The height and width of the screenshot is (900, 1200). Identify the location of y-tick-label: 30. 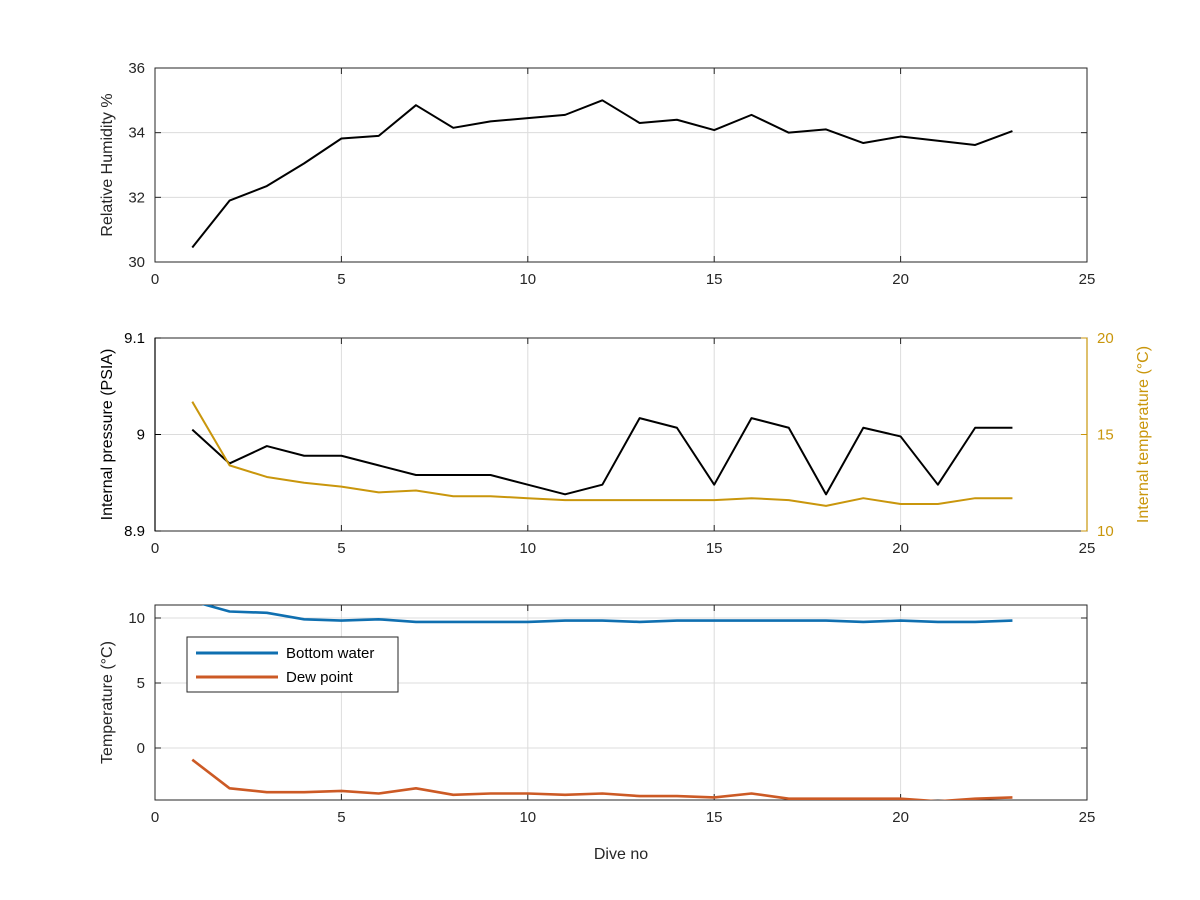
(136, 262).